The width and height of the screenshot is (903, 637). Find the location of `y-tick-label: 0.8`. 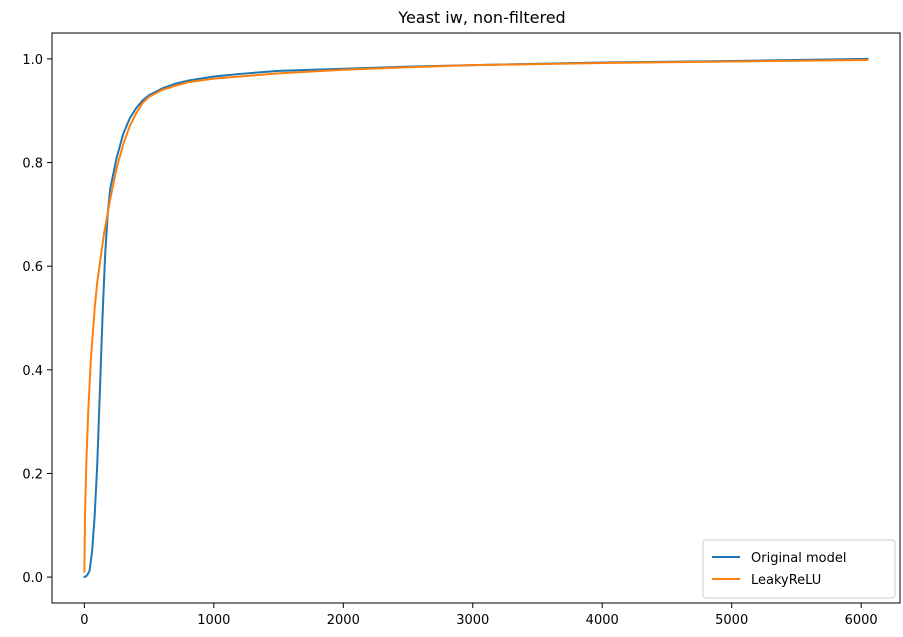

y-tick-label: 0.8 is located at coordinates (32, 164).